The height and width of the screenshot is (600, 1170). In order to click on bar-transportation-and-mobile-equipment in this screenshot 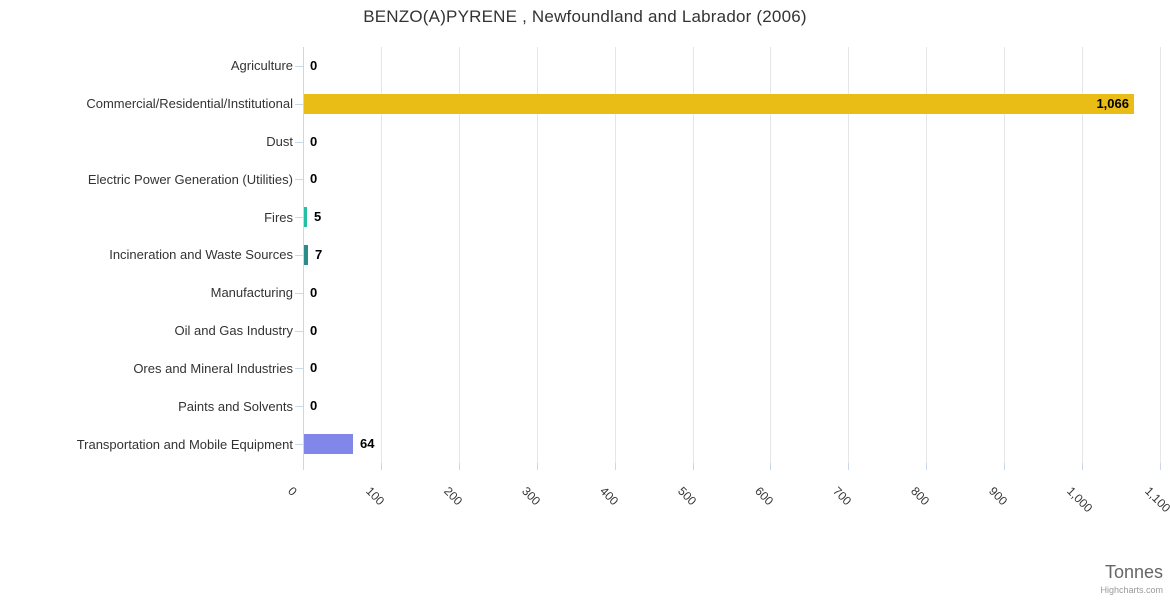, I will do `click(328, 444)`.